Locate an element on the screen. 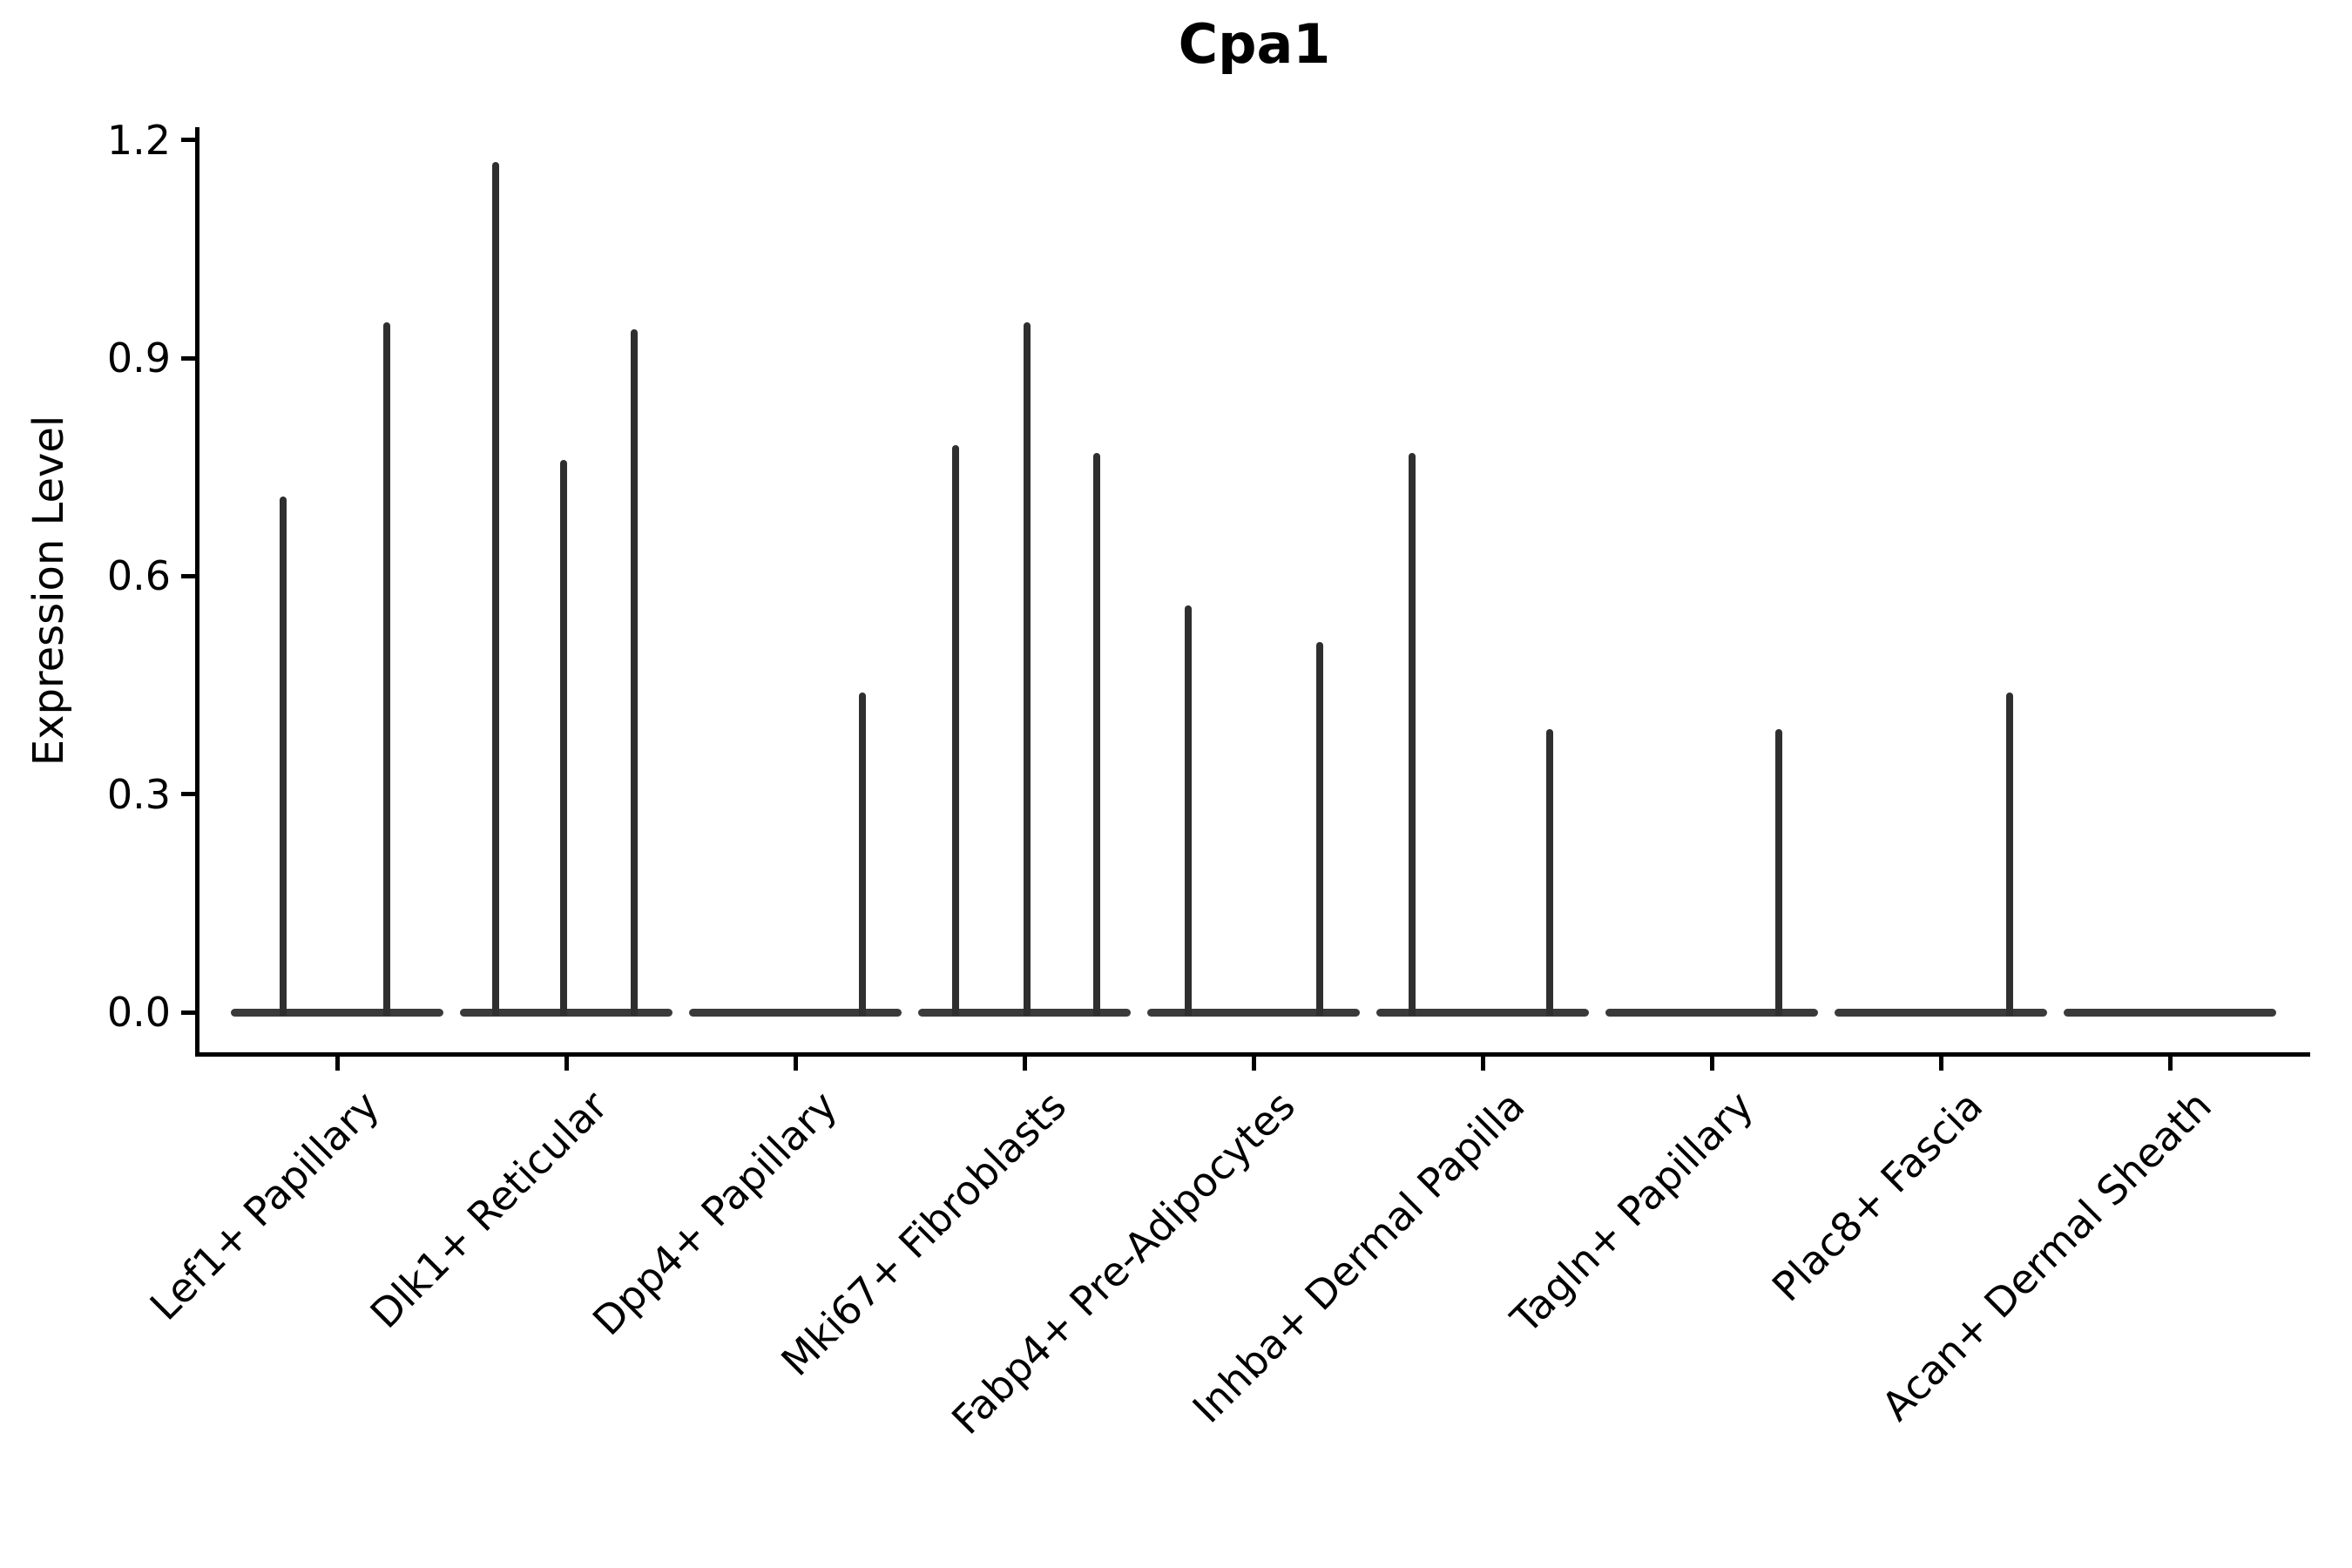  x-tick-label: Tagln+ Papillary is located at coordinates (1633, 1212).